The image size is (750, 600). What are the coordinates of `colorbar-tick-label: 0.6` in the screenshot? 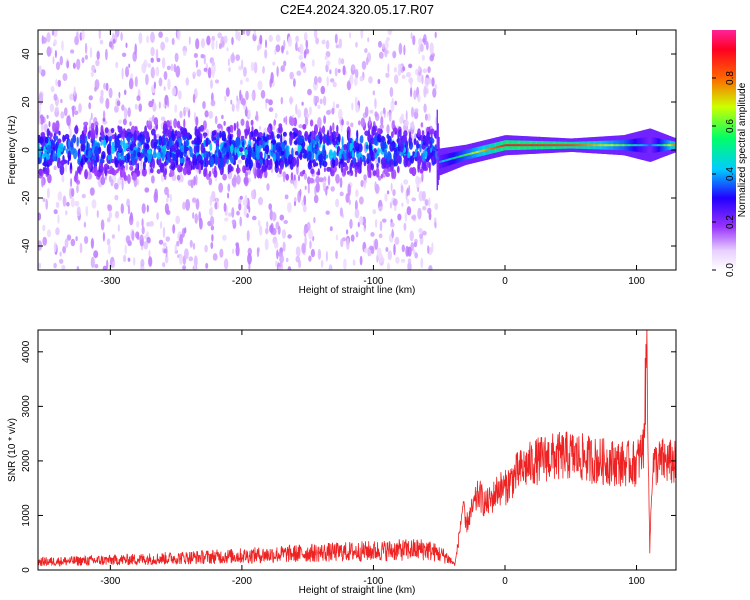 It's located at (730, 126).